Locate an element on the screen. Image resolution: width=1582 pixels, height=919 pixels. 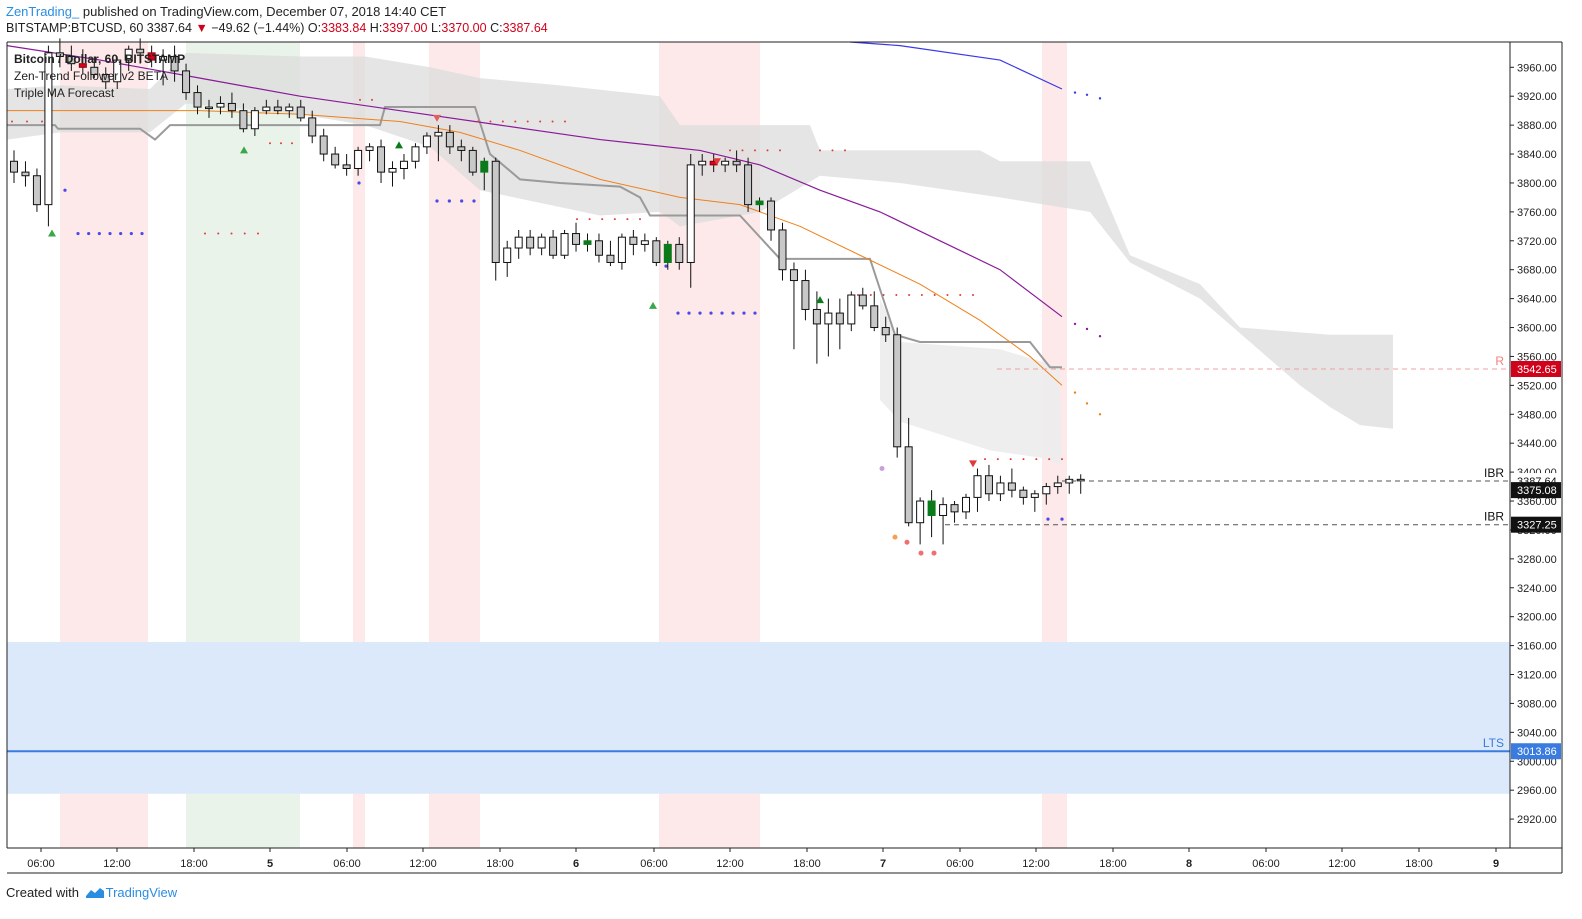
close-value: 3387.64 is located at coordinates (525, 28).